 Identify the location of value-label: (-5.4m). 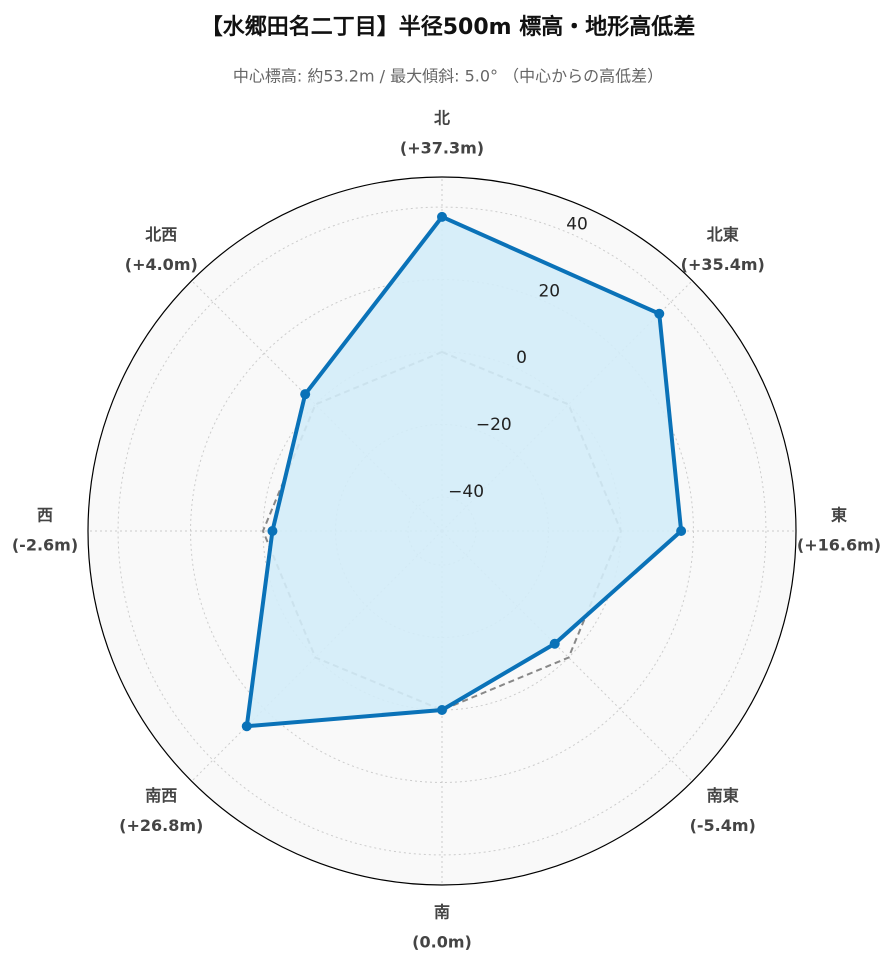
(723, 825).